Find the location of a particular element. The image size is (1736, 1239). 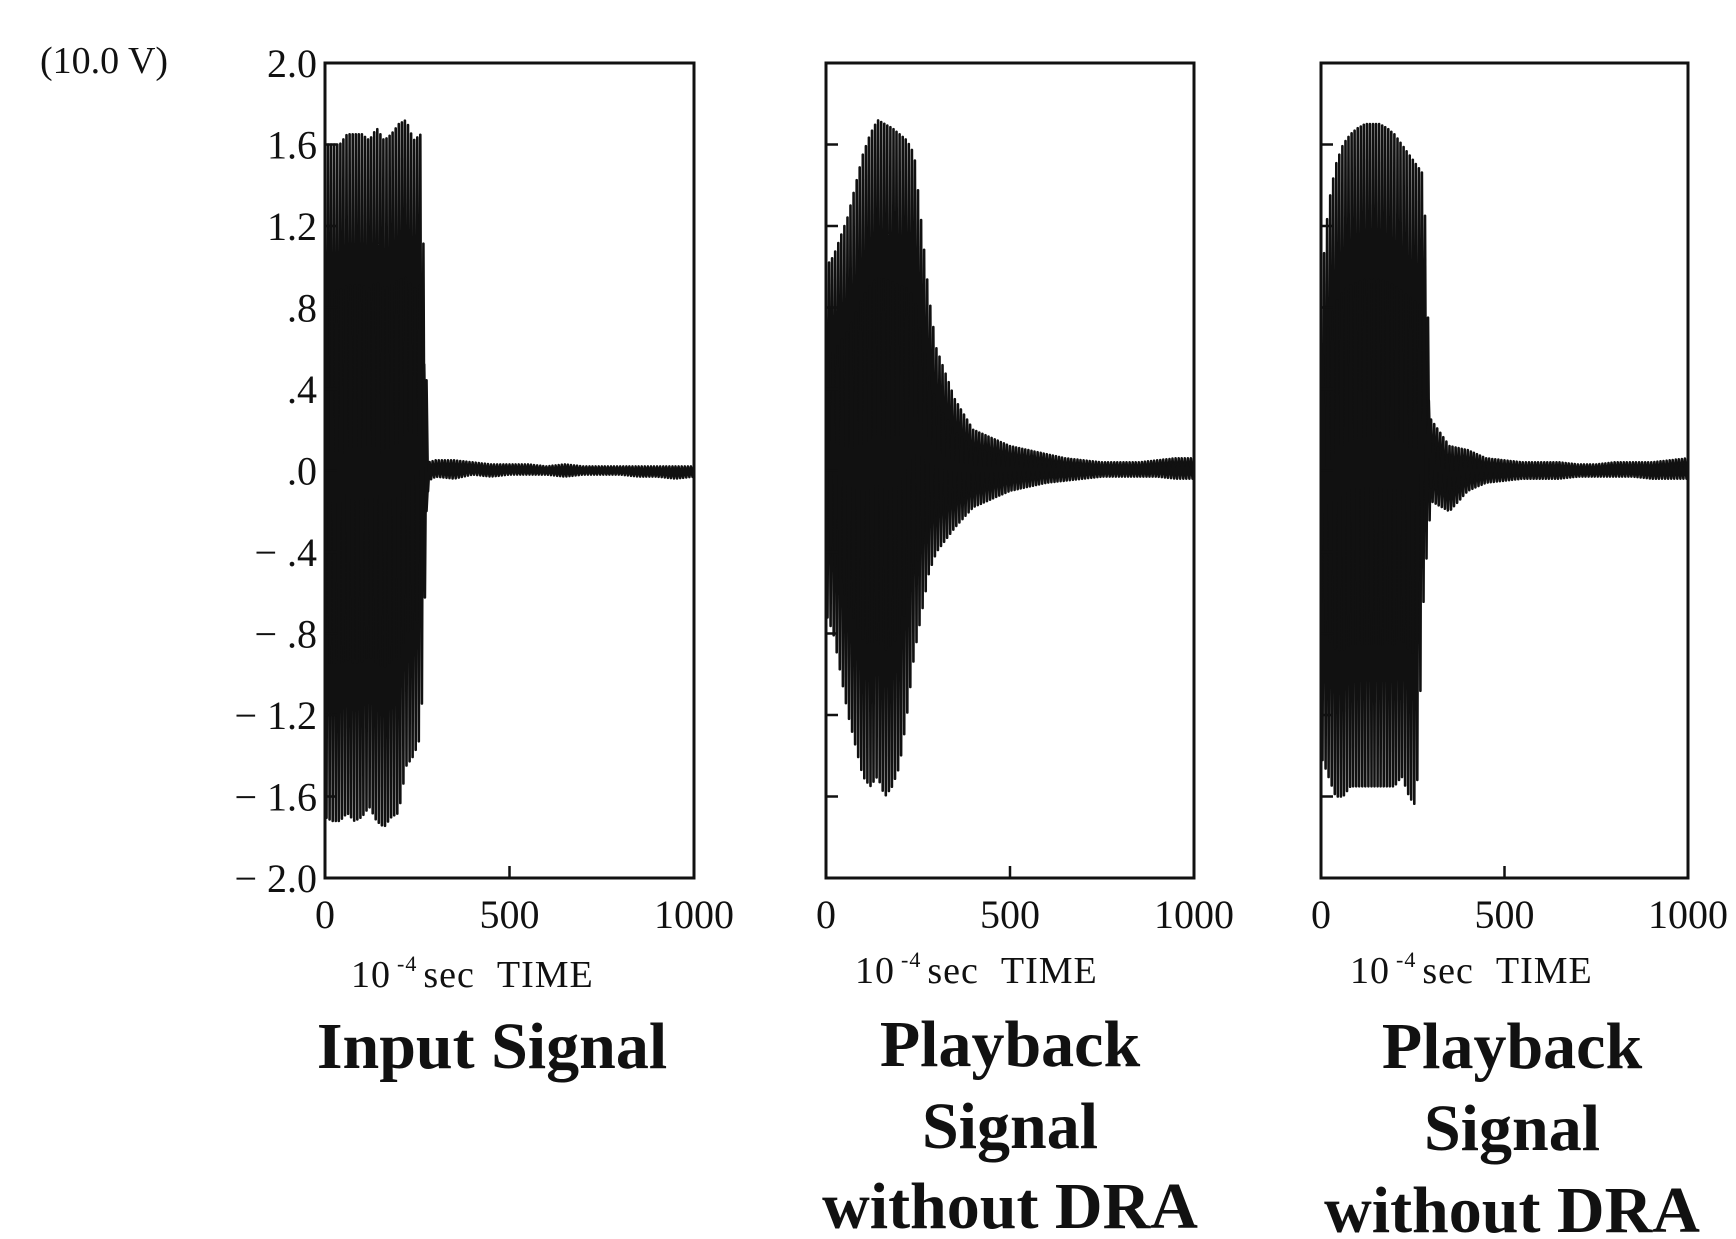

y-tick-label: − 2.0 is located at coordinates (275, 878).